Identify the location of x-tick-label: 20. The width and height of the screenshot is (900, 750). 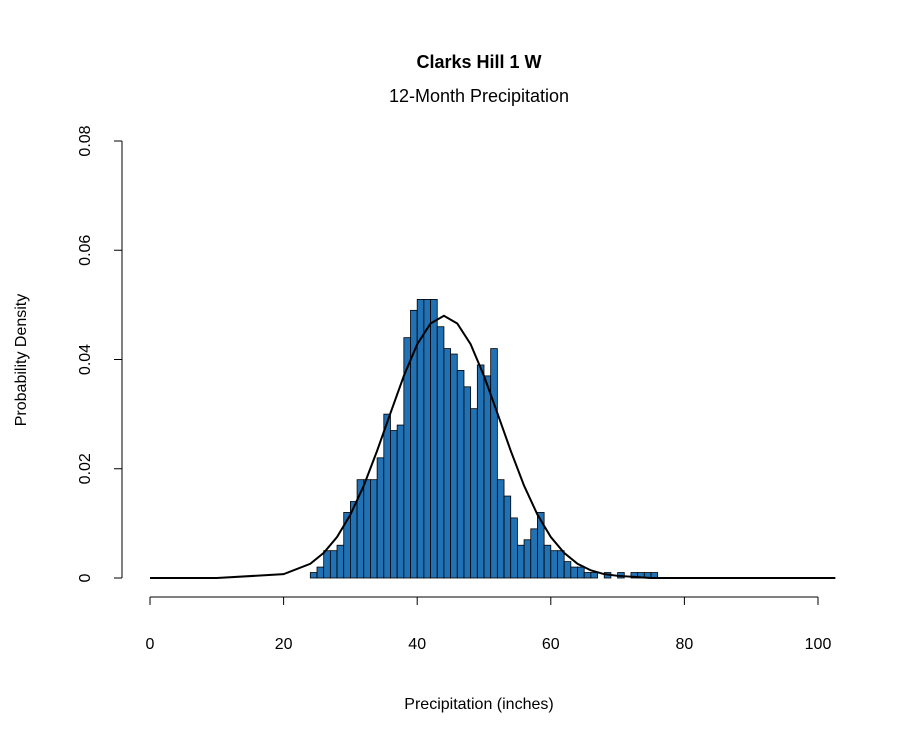
(284, 644).